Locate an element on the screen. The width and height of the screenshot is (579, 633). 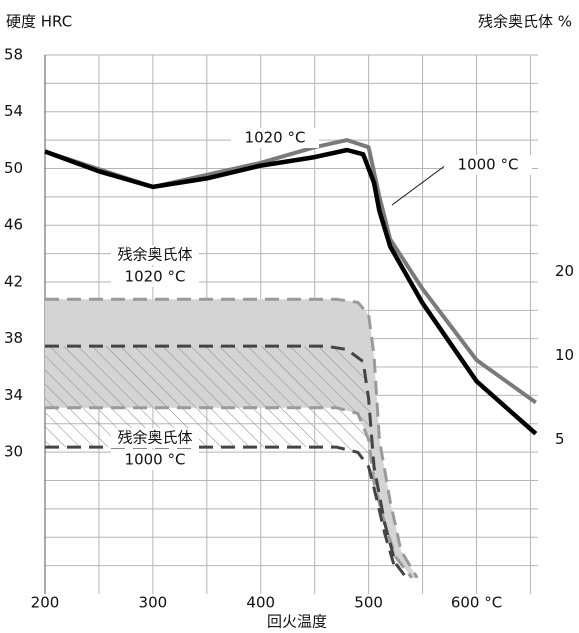
y-tick-label: 42 is located at coordinates (13, 281).